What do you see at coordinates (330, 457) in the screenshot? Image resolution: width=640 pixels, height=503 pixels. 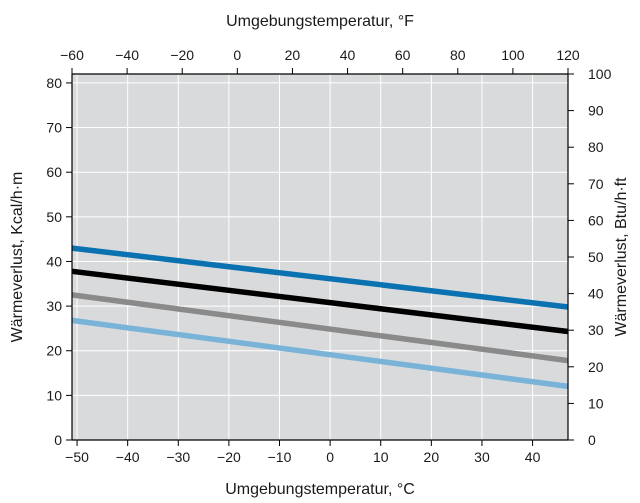 I see `x-tick-label: 0` at bounding box center [330, 457].